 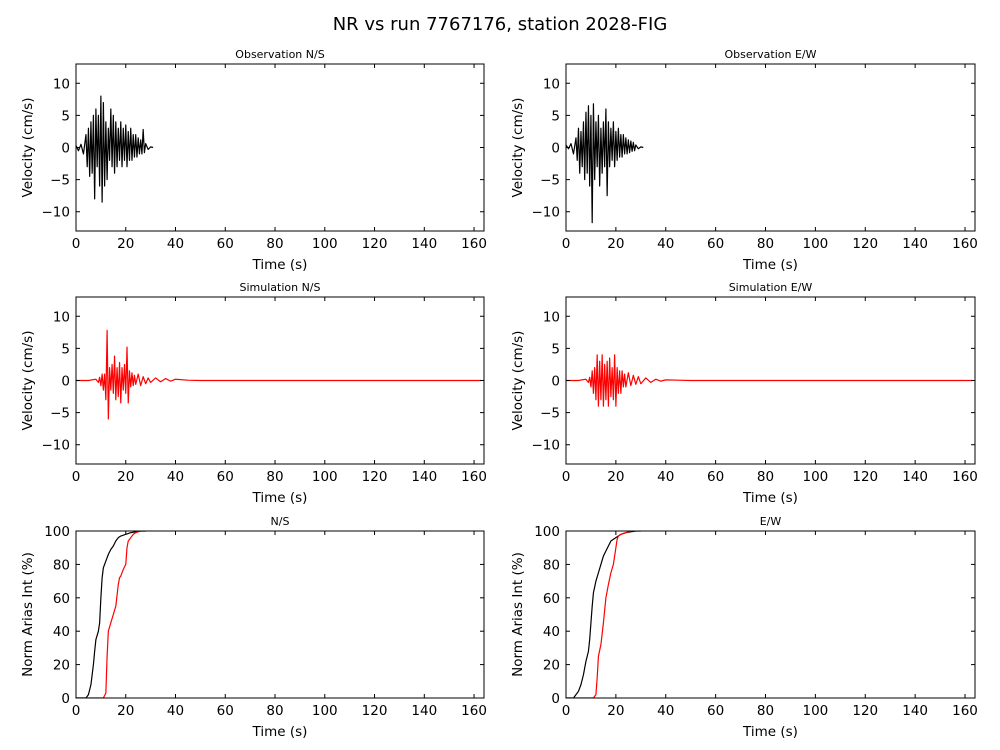 What do you see at coordinates (770, 54) in the screenshot?
I see `panel-title: Observation E/W` at bounding box center [770, 54].